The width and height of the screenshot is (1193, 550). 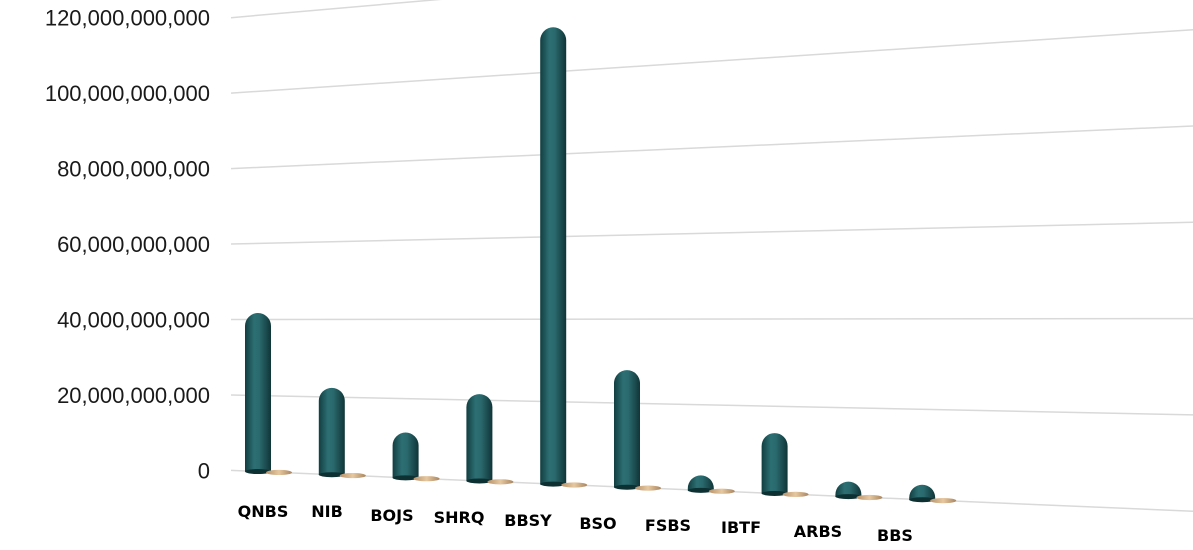 What do you see at coordinates (895, 535) in the screenshot?
I see `x-tick-label: BBS` at bounding box center [895, 535].